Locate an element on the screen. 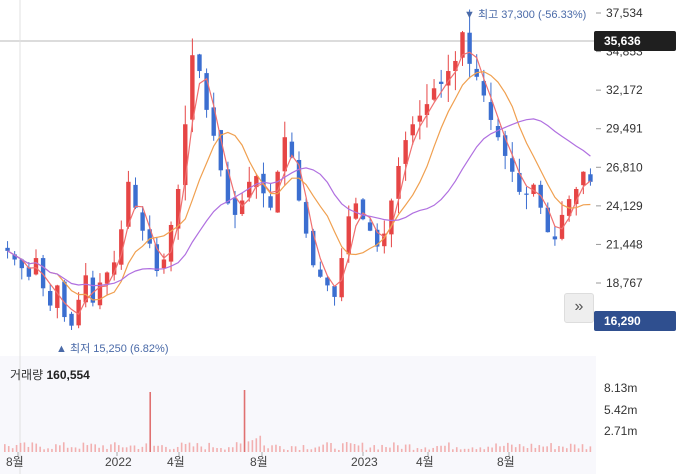  price-tick-label: 21,448 is located at coordinates (624, 244).